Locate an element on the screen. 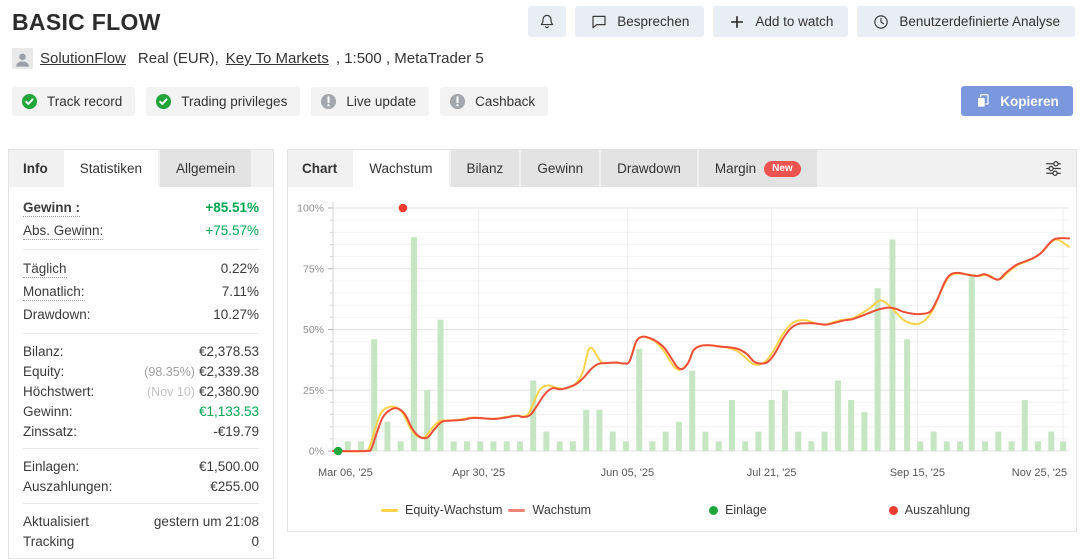 The width and height of the screenshot is (1083, 559). y-axis-label: 50% is located at coordinates (313, 330).